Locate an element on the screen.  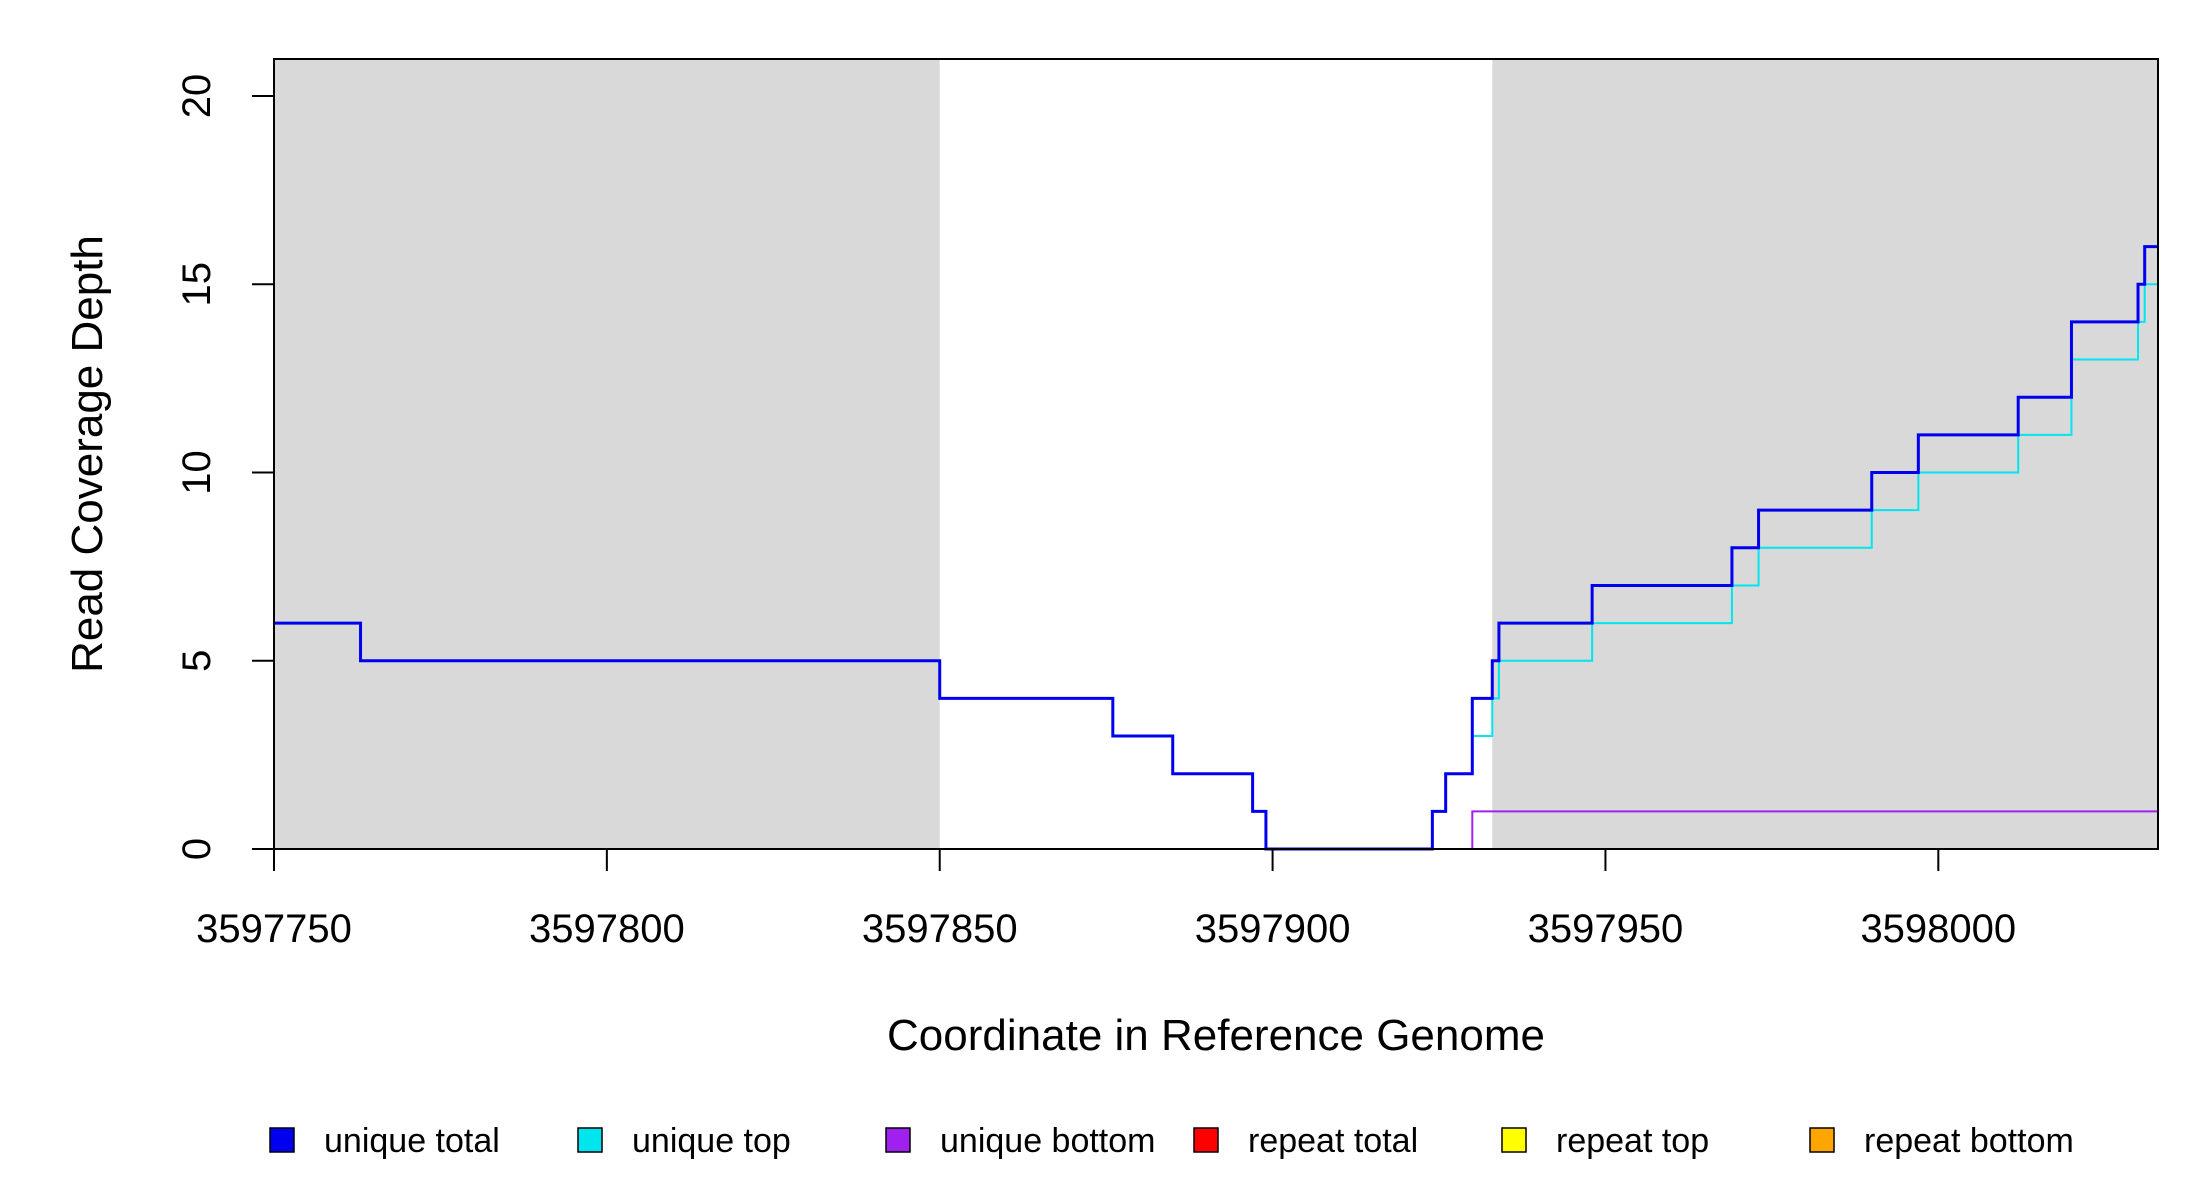
x-axis-title: Coordinate in Reference Genome is located at coordinates (1216, 1035).